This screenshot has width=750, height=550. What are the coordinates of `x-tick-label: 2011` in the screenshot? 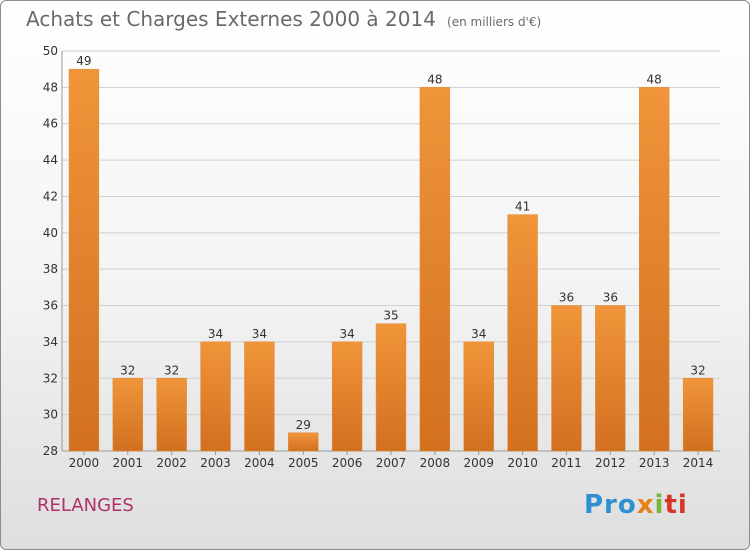 It's located at (566, 463).